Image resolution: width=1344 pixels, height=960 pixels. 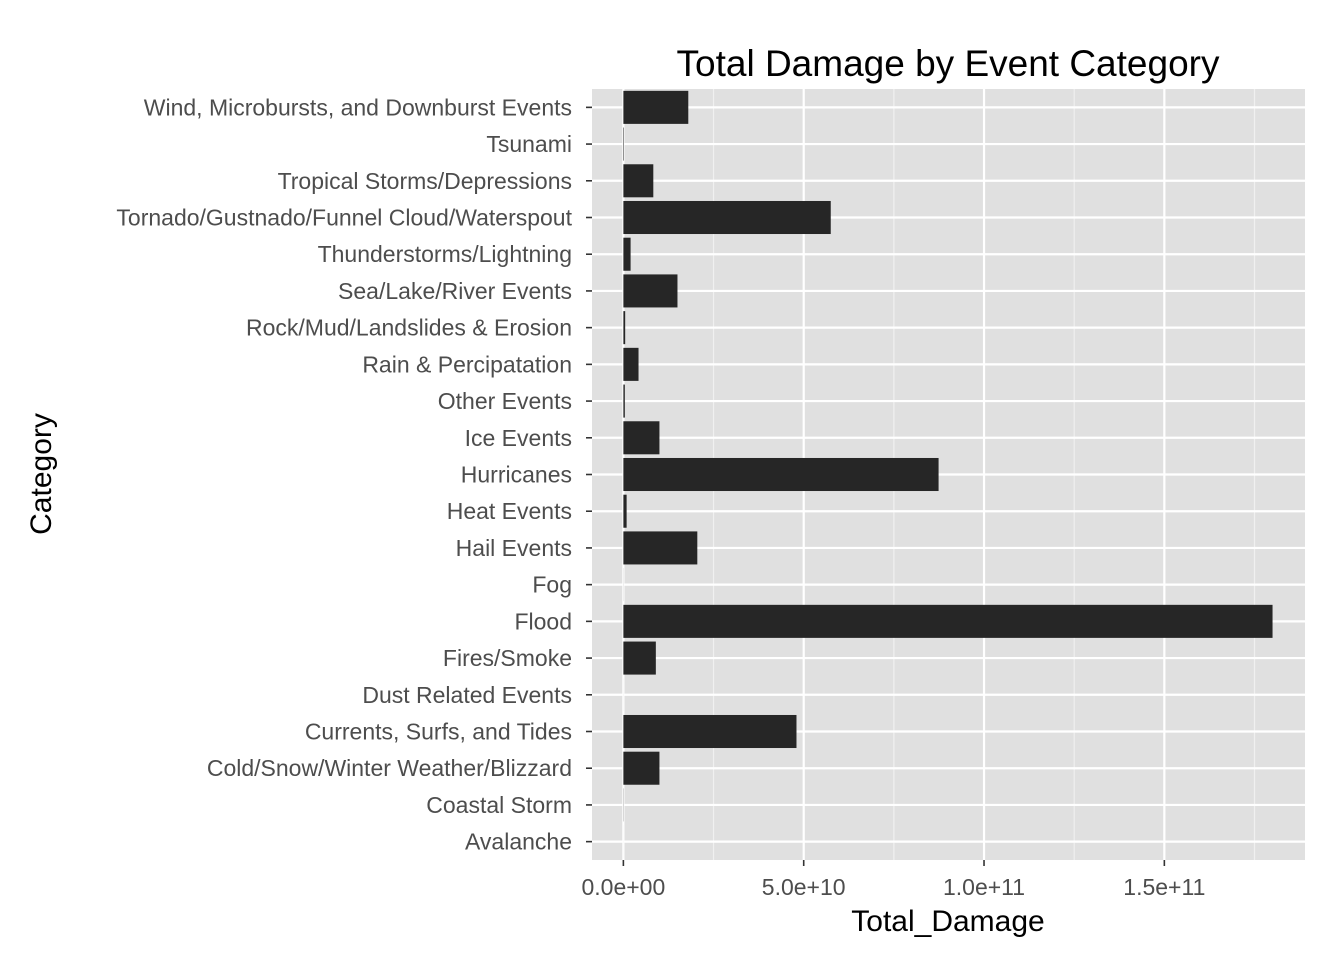 What do you see at coordinates (509, 511) in the screenshot?
I see `y-tick-label: Heat Events` at bounding box center [509, 511].